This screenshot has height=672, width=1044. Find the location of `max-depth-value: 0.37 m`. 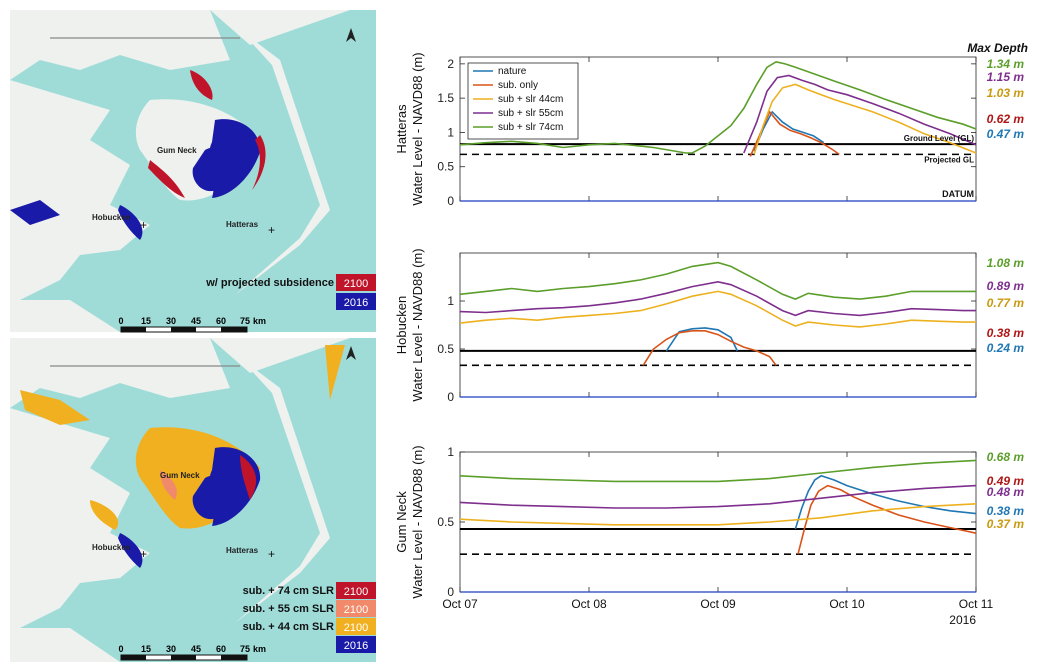

max-depth-value: 0.37 m is located at coordinates (1006, 524).